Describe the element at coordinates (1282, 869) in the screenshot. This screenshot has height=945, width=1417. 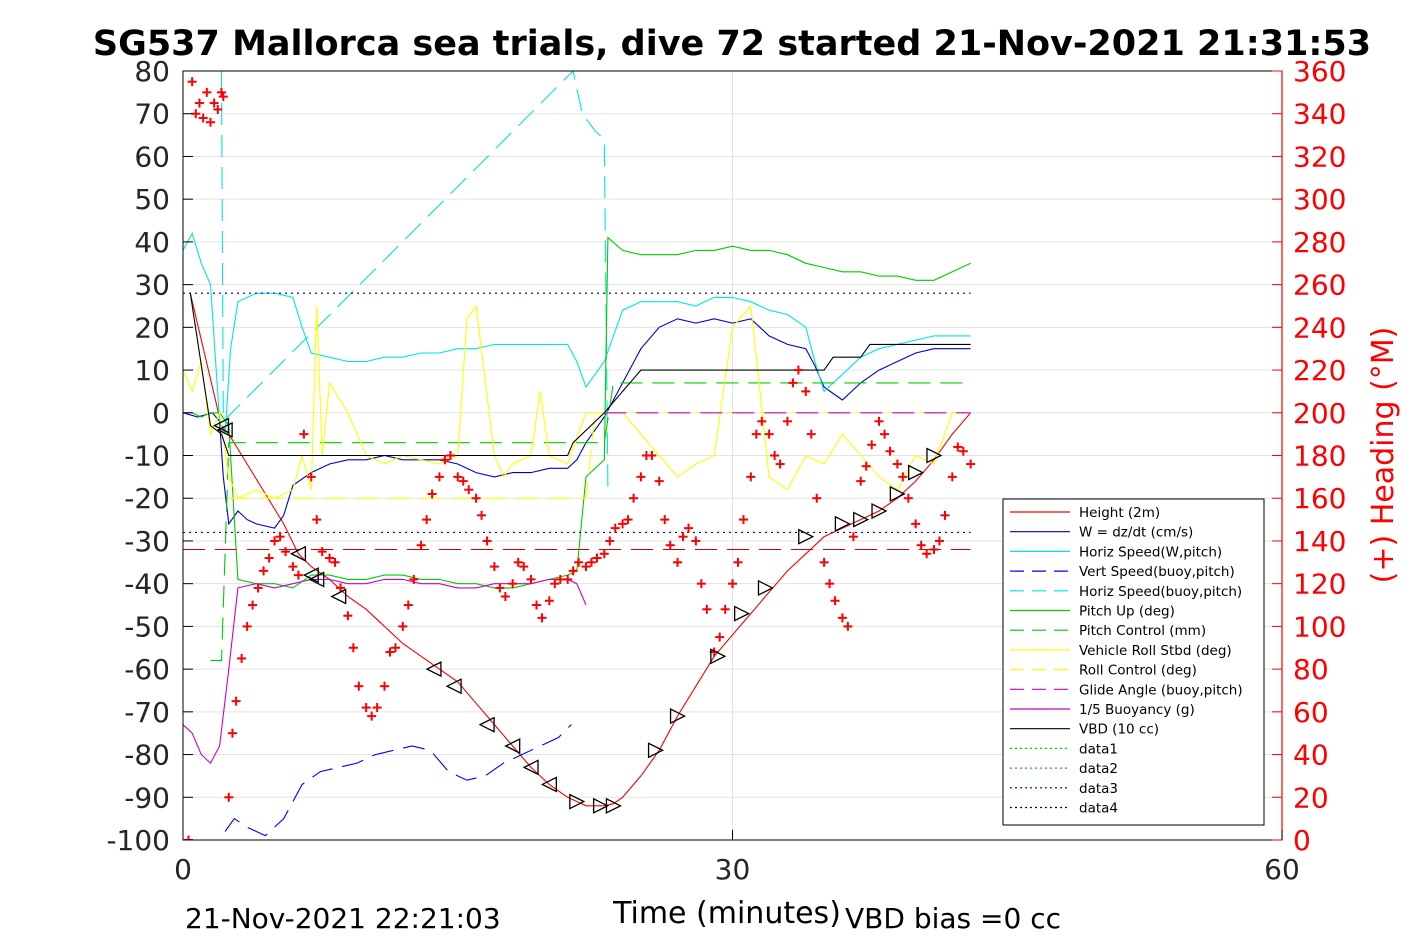
I see `x-tick-label-2: 60` at that location.